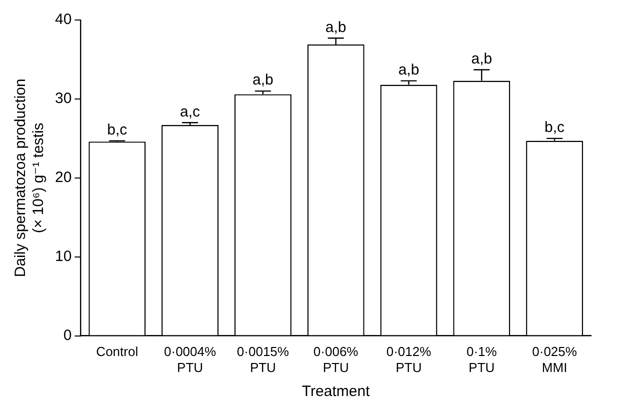 Image resolution: width=619 pixels, height=413 pixels. Describe the element at coordinates (336, 359) in the screenshot. I see `x-tick-label: 0·006% PTU` at that location.